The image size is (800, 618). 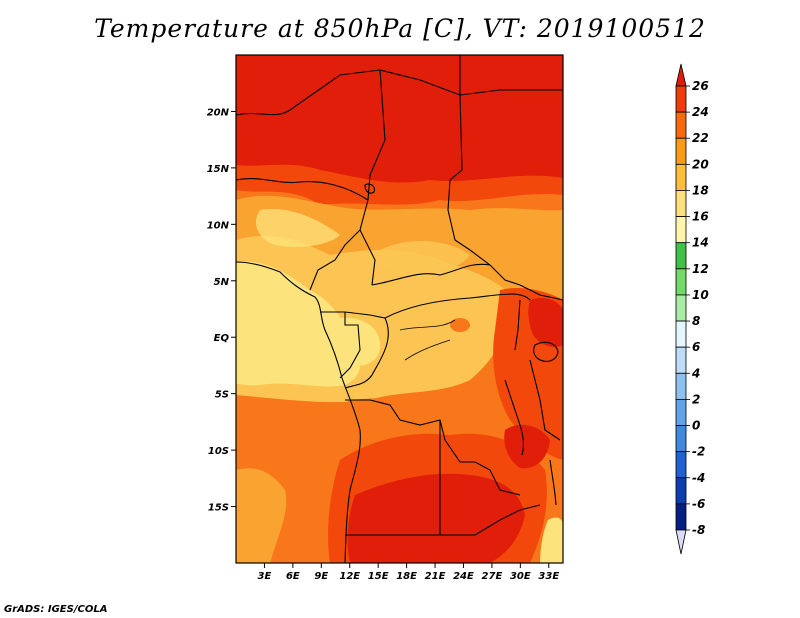 What do you see at coordinates (546, 351) in the screenshot?
I see `lake-victoria` at bounding box center [546, 351].